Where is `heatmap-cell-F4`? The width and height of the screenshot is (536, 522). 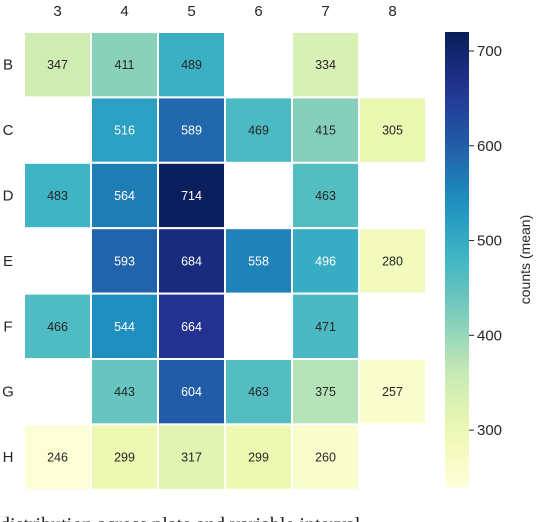 heatmap-cell-F4 is located at coordinates (124, 326).